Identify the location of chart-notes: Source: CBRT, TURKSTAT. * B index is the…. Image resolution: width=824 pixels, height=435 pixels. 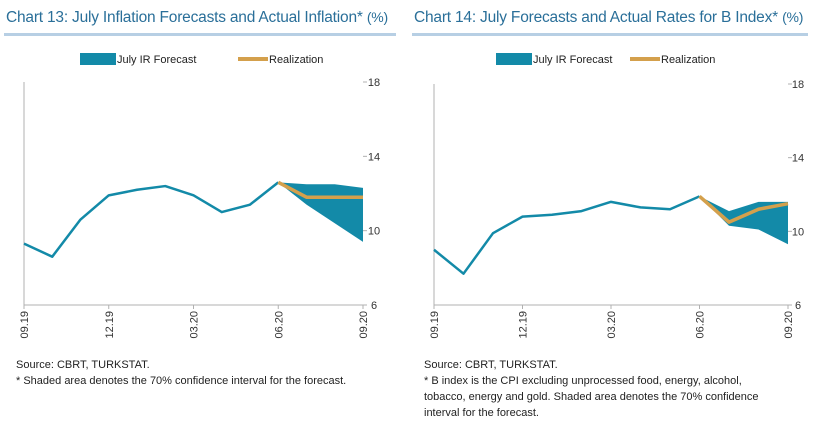
(591, 389).